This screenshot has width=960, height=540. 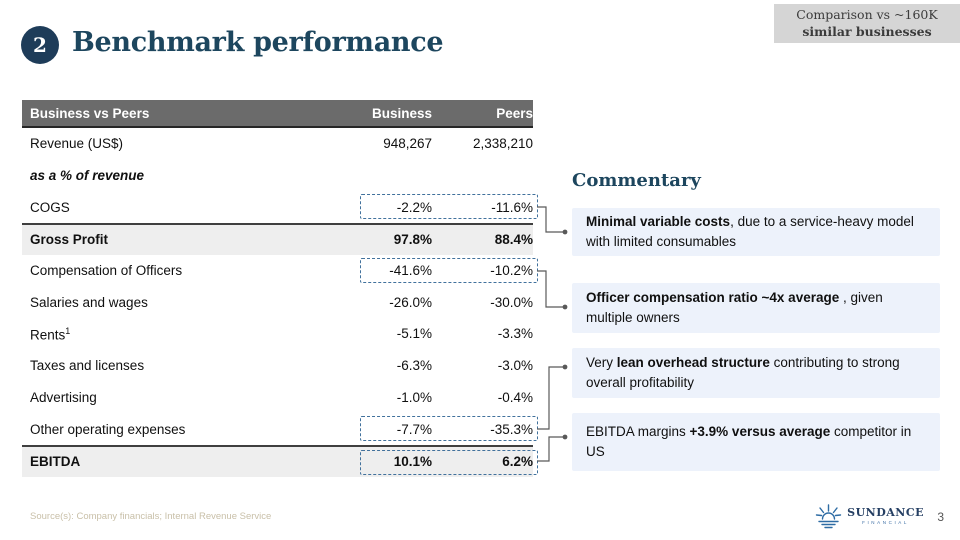 What do you see at coordinates (414, 334) in the screenshot?
I see `business-value: -5.1%` at bounding box center [414, 334].